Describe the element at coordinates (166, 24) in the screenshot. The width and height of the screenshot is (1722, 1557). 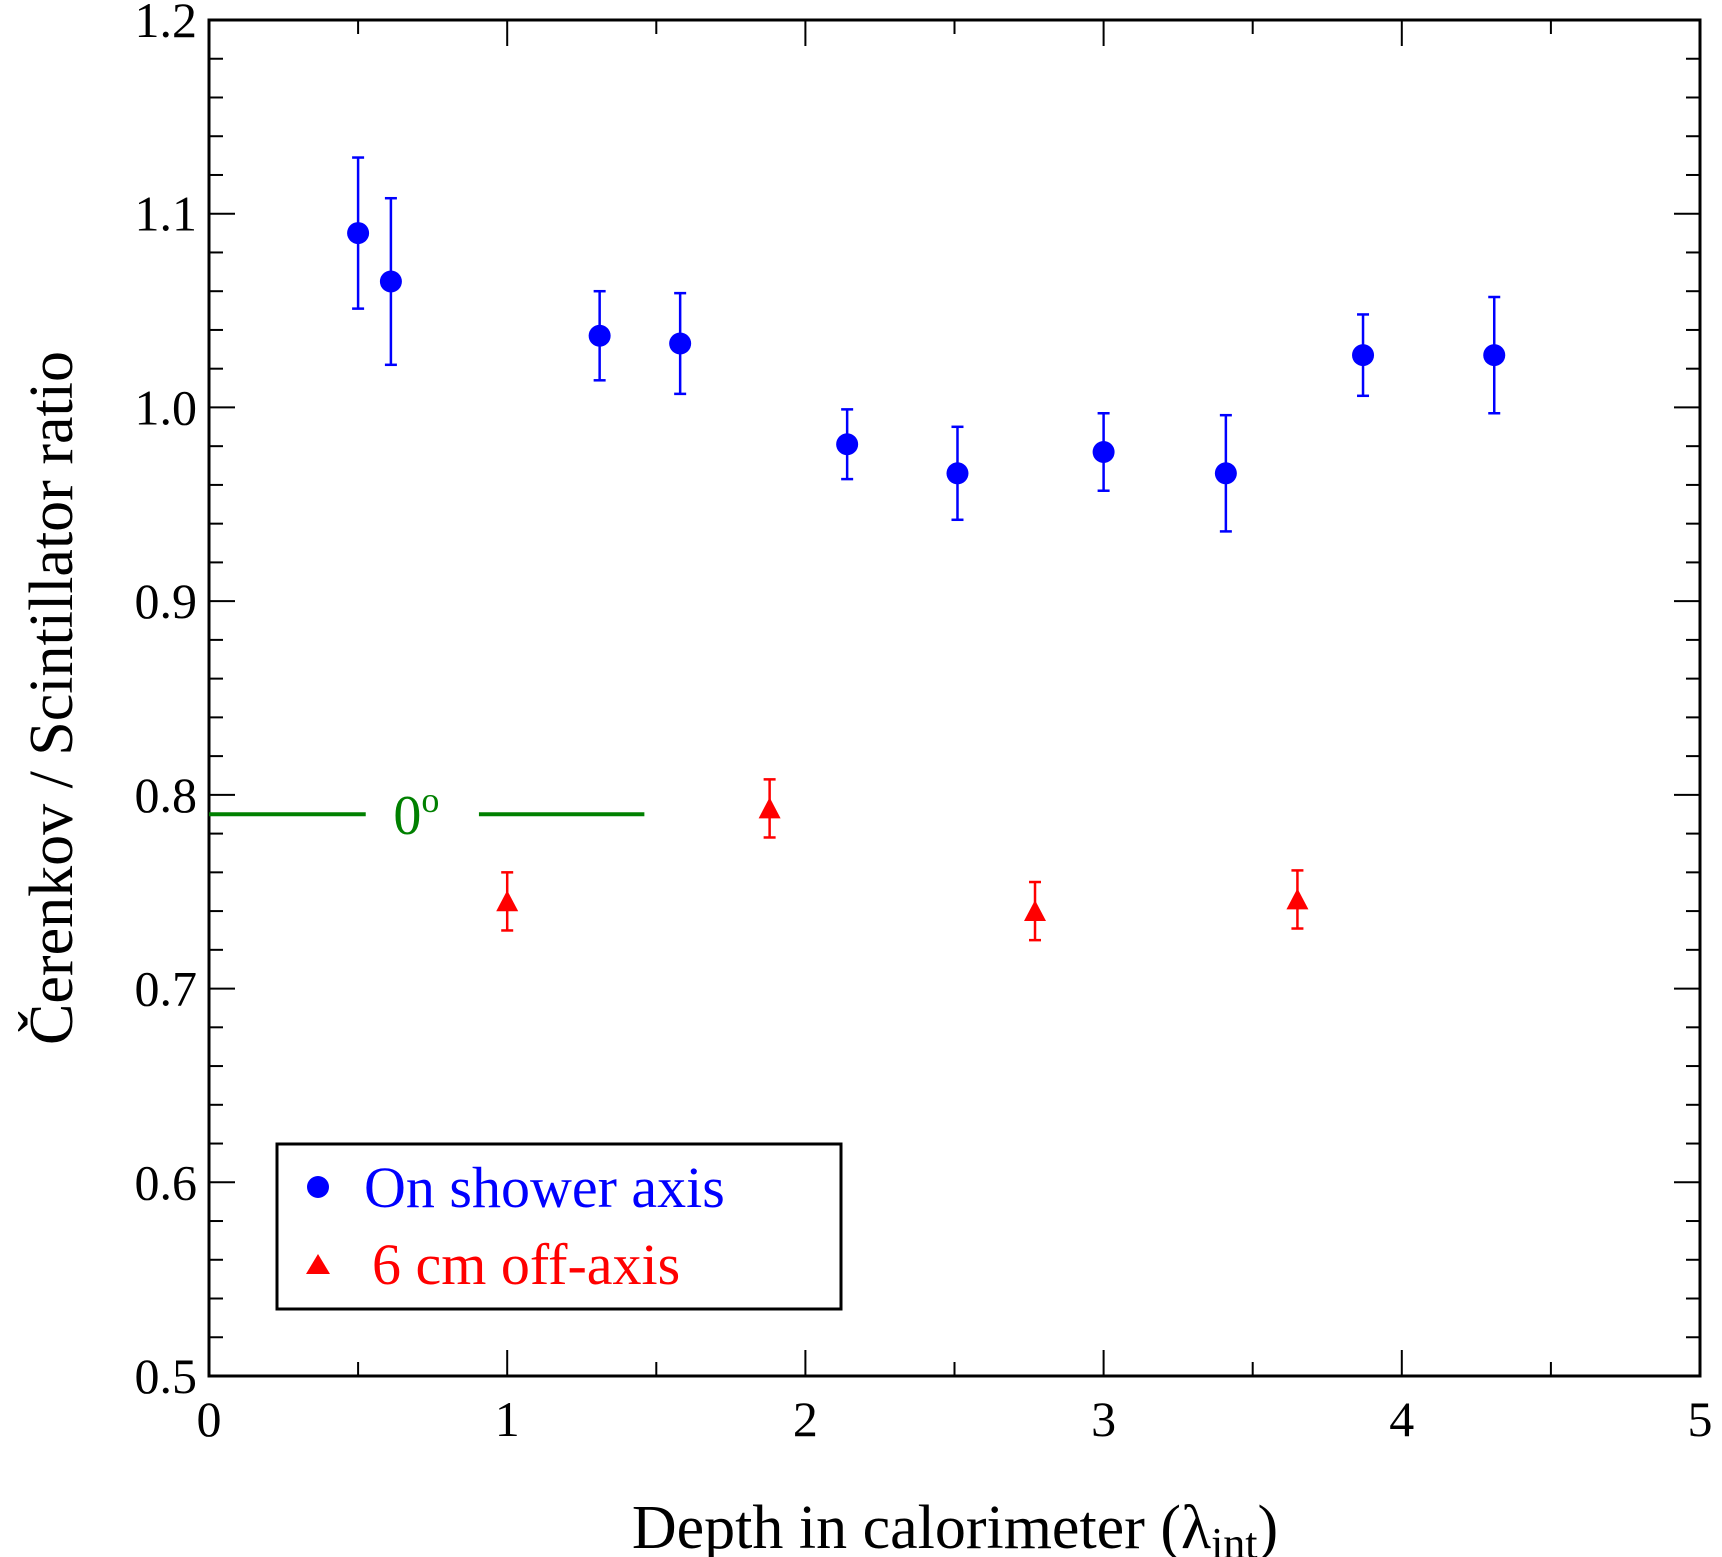
I see `y-tick-label: 1.2` at that location.